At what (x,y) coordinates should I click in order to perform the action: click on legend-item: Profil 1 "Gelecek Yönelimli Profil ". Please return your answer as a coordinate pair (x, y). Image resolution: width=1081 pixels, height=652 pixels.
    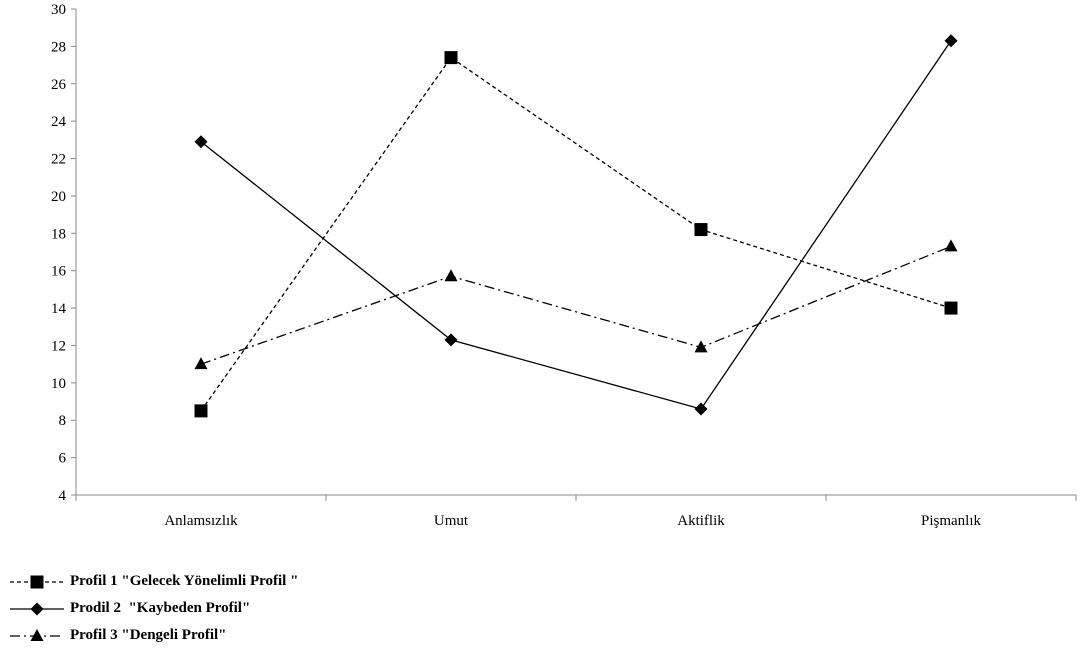
    Looking at the image, I should click on (153, 581).